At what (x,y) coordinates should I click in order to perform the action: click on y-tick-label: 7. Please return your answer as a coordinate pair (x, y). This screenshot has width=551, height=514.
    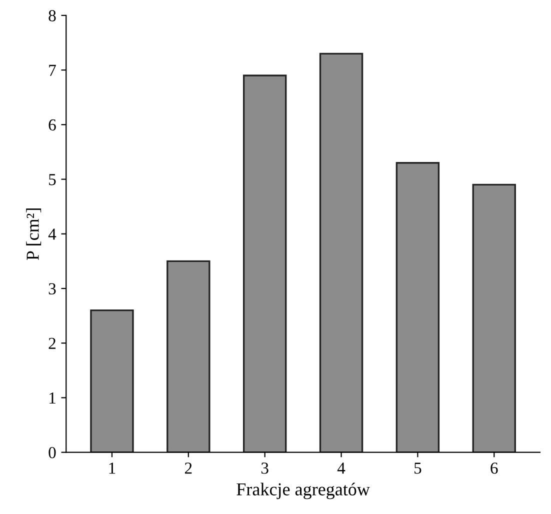
    Looking at the image, I should click on (52, 70).